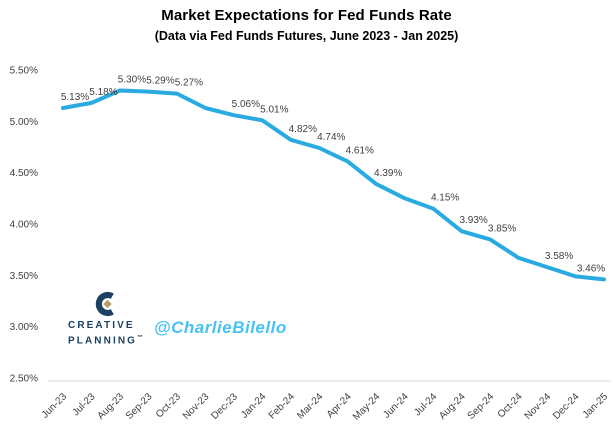 The height and width of the screenshot is (427, 613). I want to click on data-point-label: 5.30%, so click(132, 80).